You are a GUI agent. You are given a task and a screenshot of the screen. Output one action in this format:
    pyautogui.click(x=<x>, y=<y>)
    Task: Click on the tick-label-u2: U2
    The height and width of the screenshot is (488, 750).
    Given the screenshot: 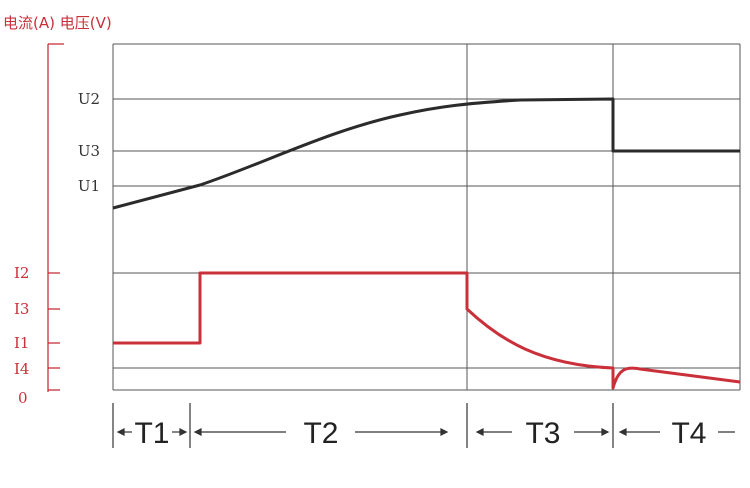 What is the action you would take?
    pyautogui.click(x=89, y=99)
    